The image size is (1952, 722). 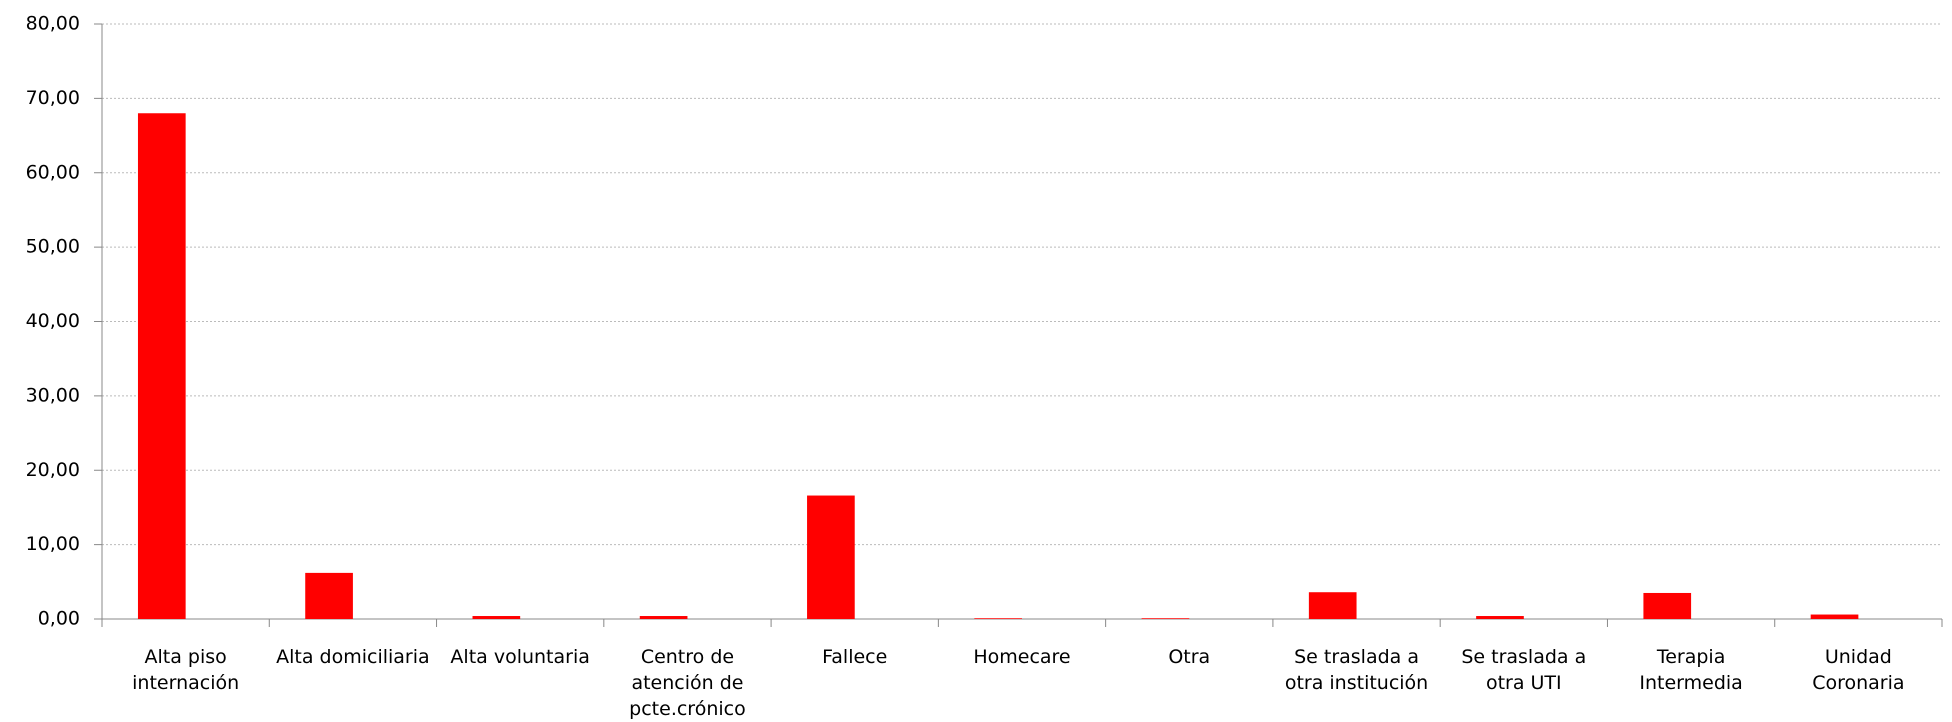 I want to click on y-tick-label: 0,00, so click(x=59, y=619).